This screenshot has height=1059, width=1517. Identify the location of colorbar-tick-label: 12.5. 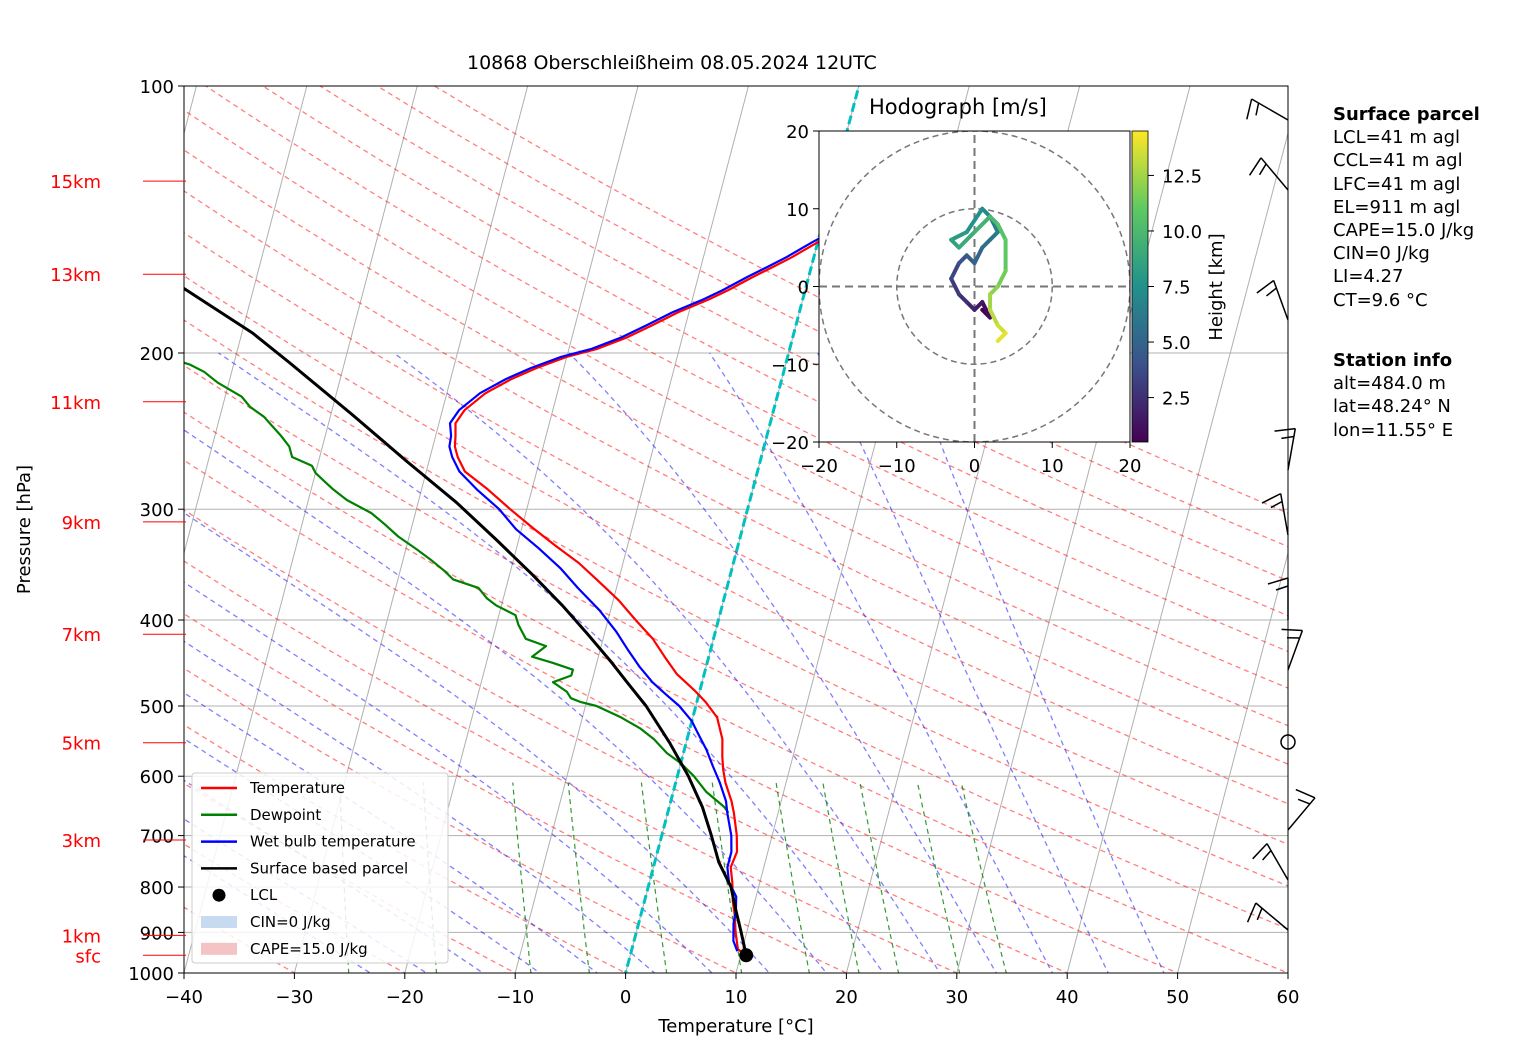
(1182, 176).